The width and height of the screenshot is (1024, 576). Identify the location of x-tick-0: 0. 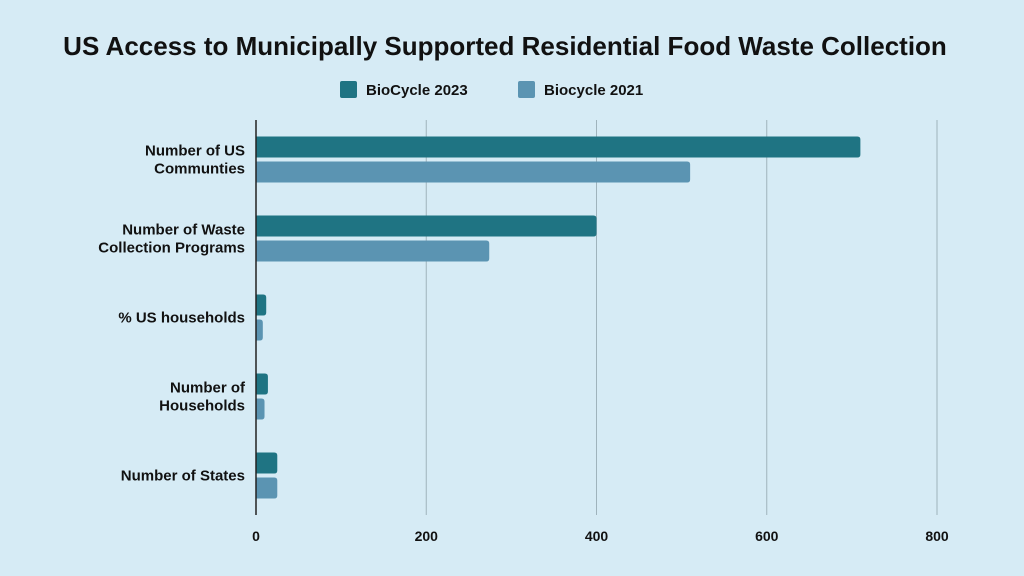
(256, 536).